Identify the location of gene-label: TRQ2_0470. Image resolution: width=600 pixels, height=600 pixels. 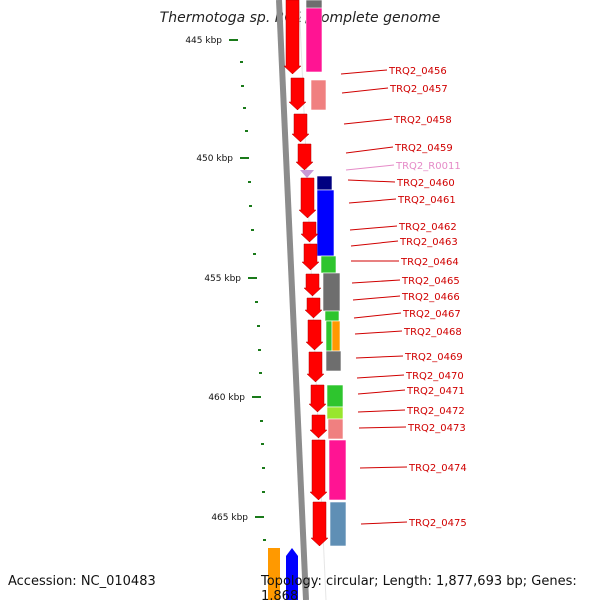
(434, 376).